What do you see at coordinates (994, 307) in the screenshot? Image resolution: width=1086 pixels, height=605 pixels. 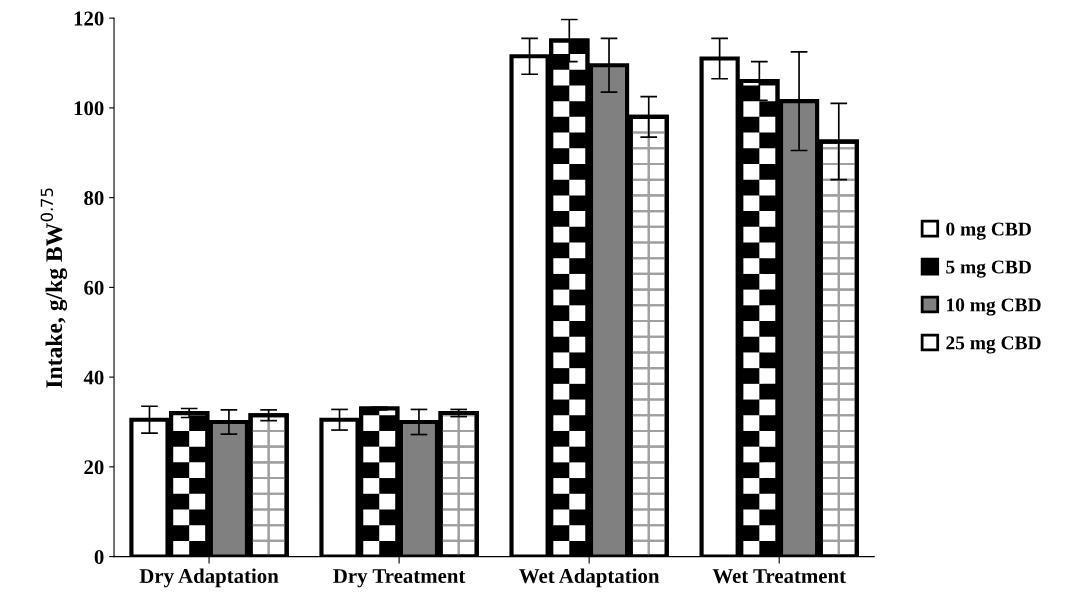 I see `legend-label: 10 mg CBD` at bounding box center [994, 307].